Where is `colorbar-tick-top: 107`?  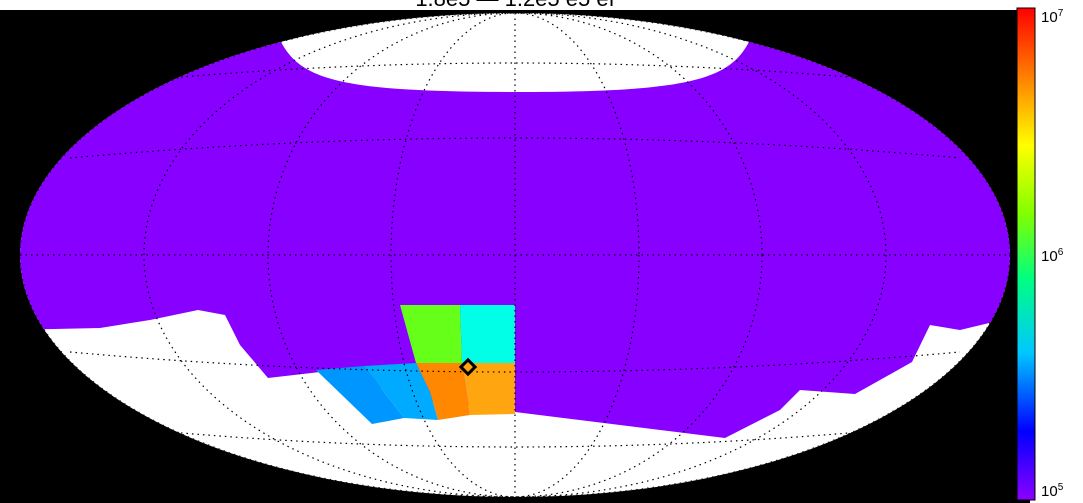
colorbar-tick-top: 107 is located at coordinates (1052, 17).